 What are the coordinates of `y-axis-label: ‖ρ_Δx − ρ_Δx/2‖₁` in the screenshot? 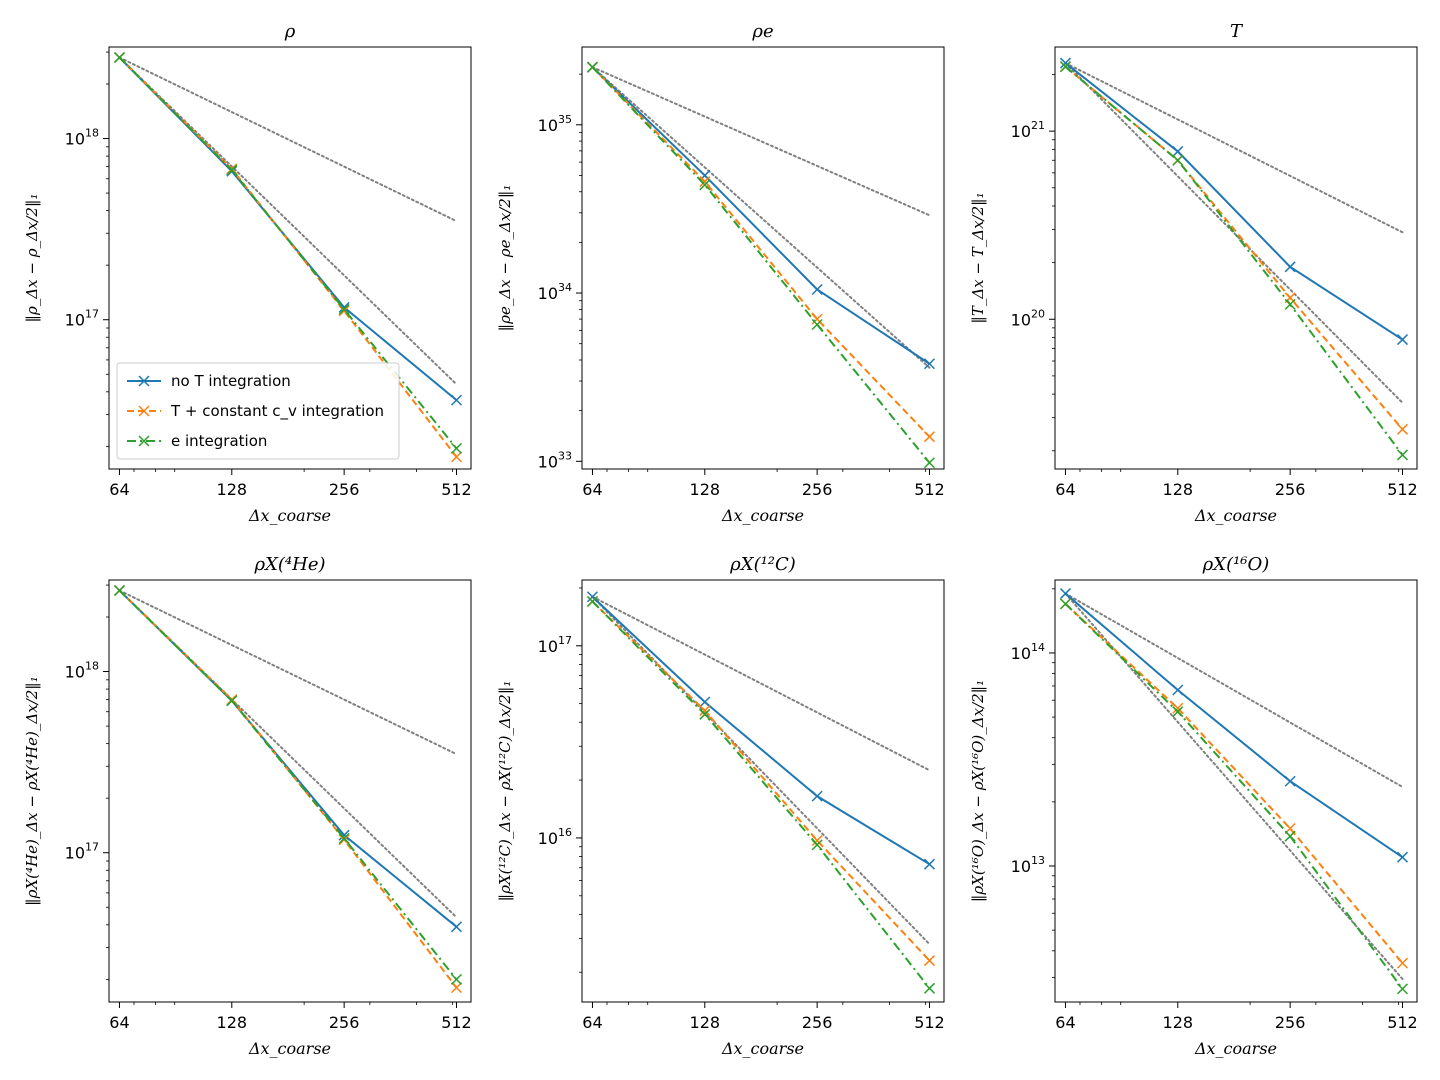 It's located at (32, 258).